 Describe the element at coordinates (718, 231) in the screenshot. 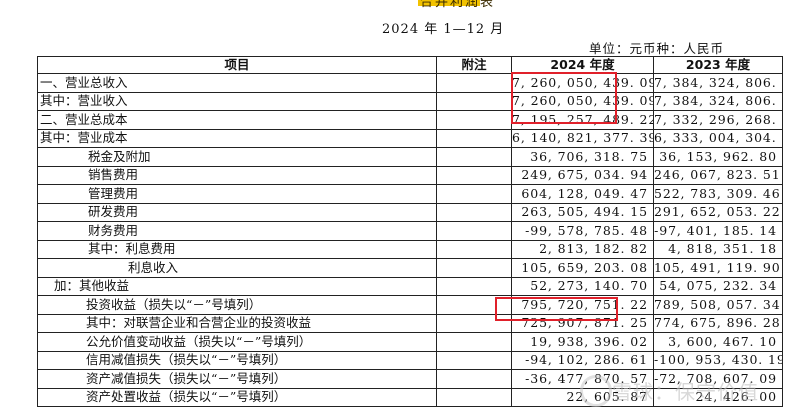

I see `value-2023: -97, 401, 185. 14` at that location.